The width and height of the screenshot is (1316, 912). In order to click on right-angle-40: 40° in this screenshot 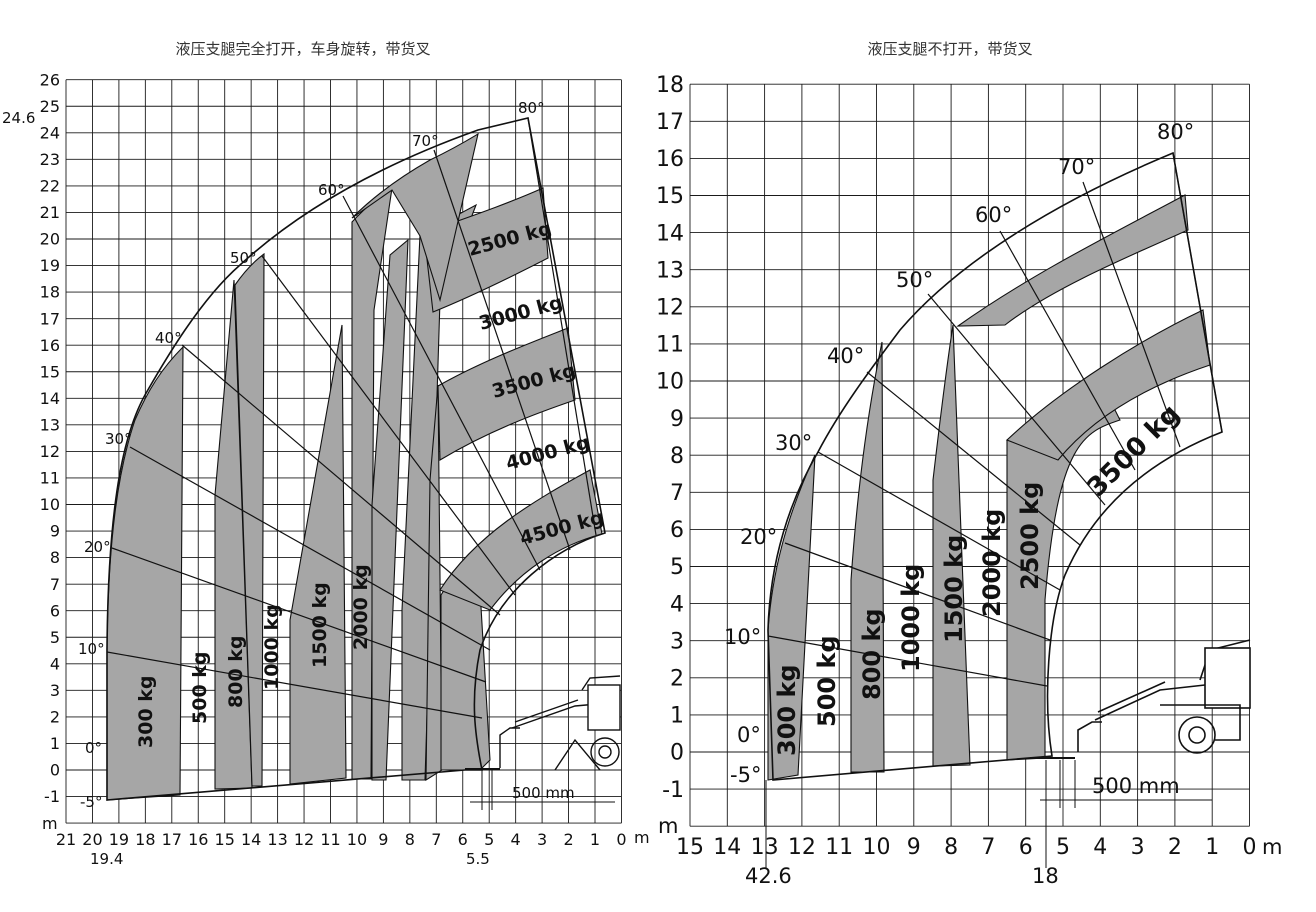, I will do `click(845, 356)`.